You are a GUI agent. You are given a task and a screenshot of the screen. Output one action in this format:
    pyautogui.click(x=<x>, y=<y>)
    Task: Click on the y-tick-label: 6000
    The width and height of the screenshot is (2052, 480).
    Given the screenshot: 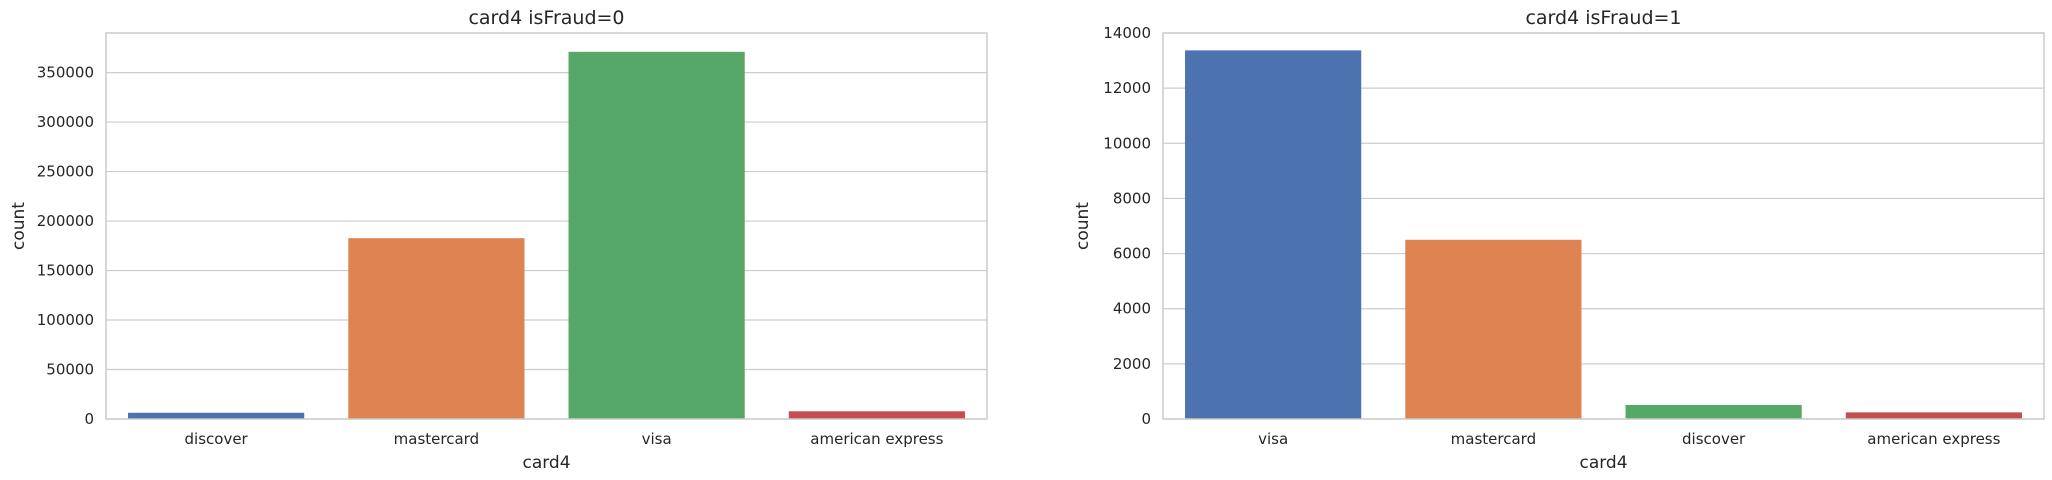 What is the action you would take?
    pyautogui.click(x=1132, y=254)
    